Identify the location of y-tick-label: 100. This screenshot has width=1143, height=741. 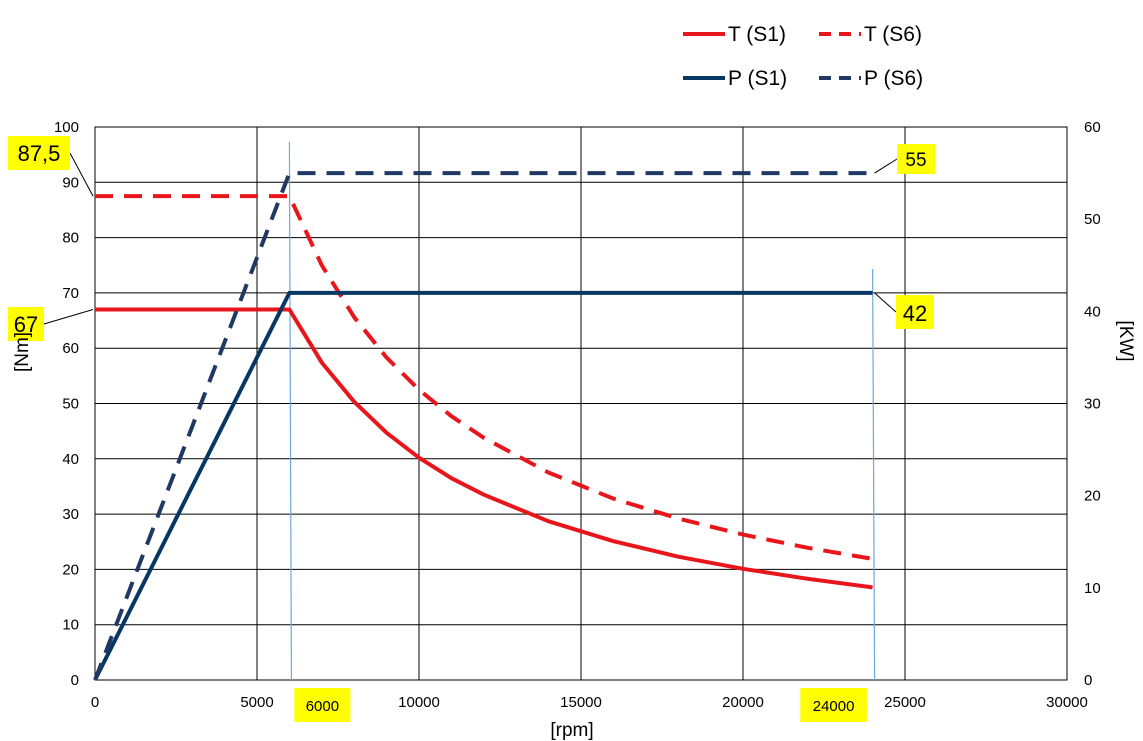
(66, 127).